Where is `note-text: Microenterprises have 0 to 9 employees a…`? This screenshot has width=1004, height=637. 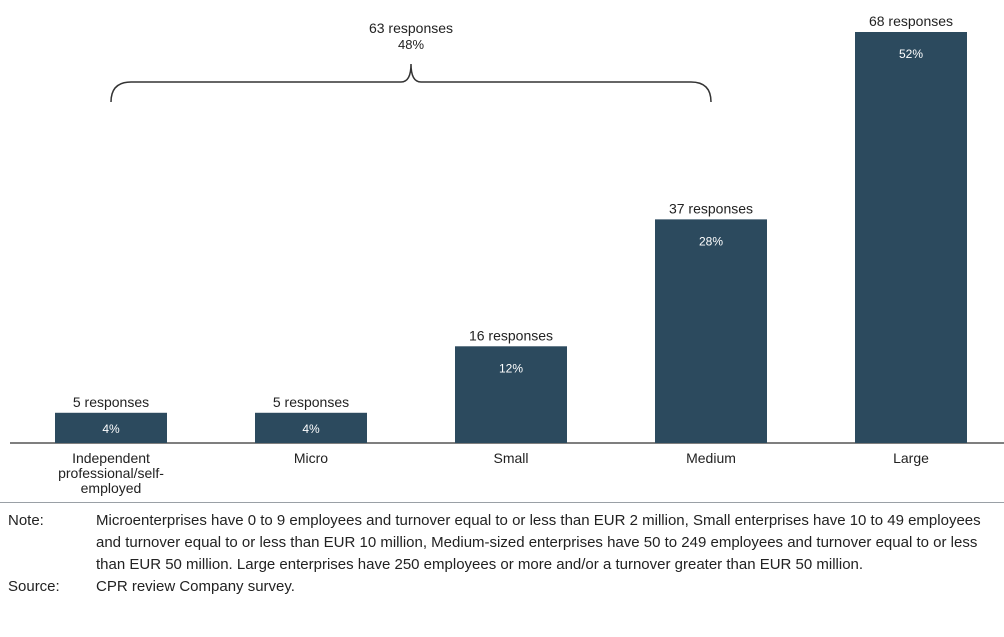 note-text: Microenterprises have 0 to 9 employees a… is located at coordinates (538, 542).